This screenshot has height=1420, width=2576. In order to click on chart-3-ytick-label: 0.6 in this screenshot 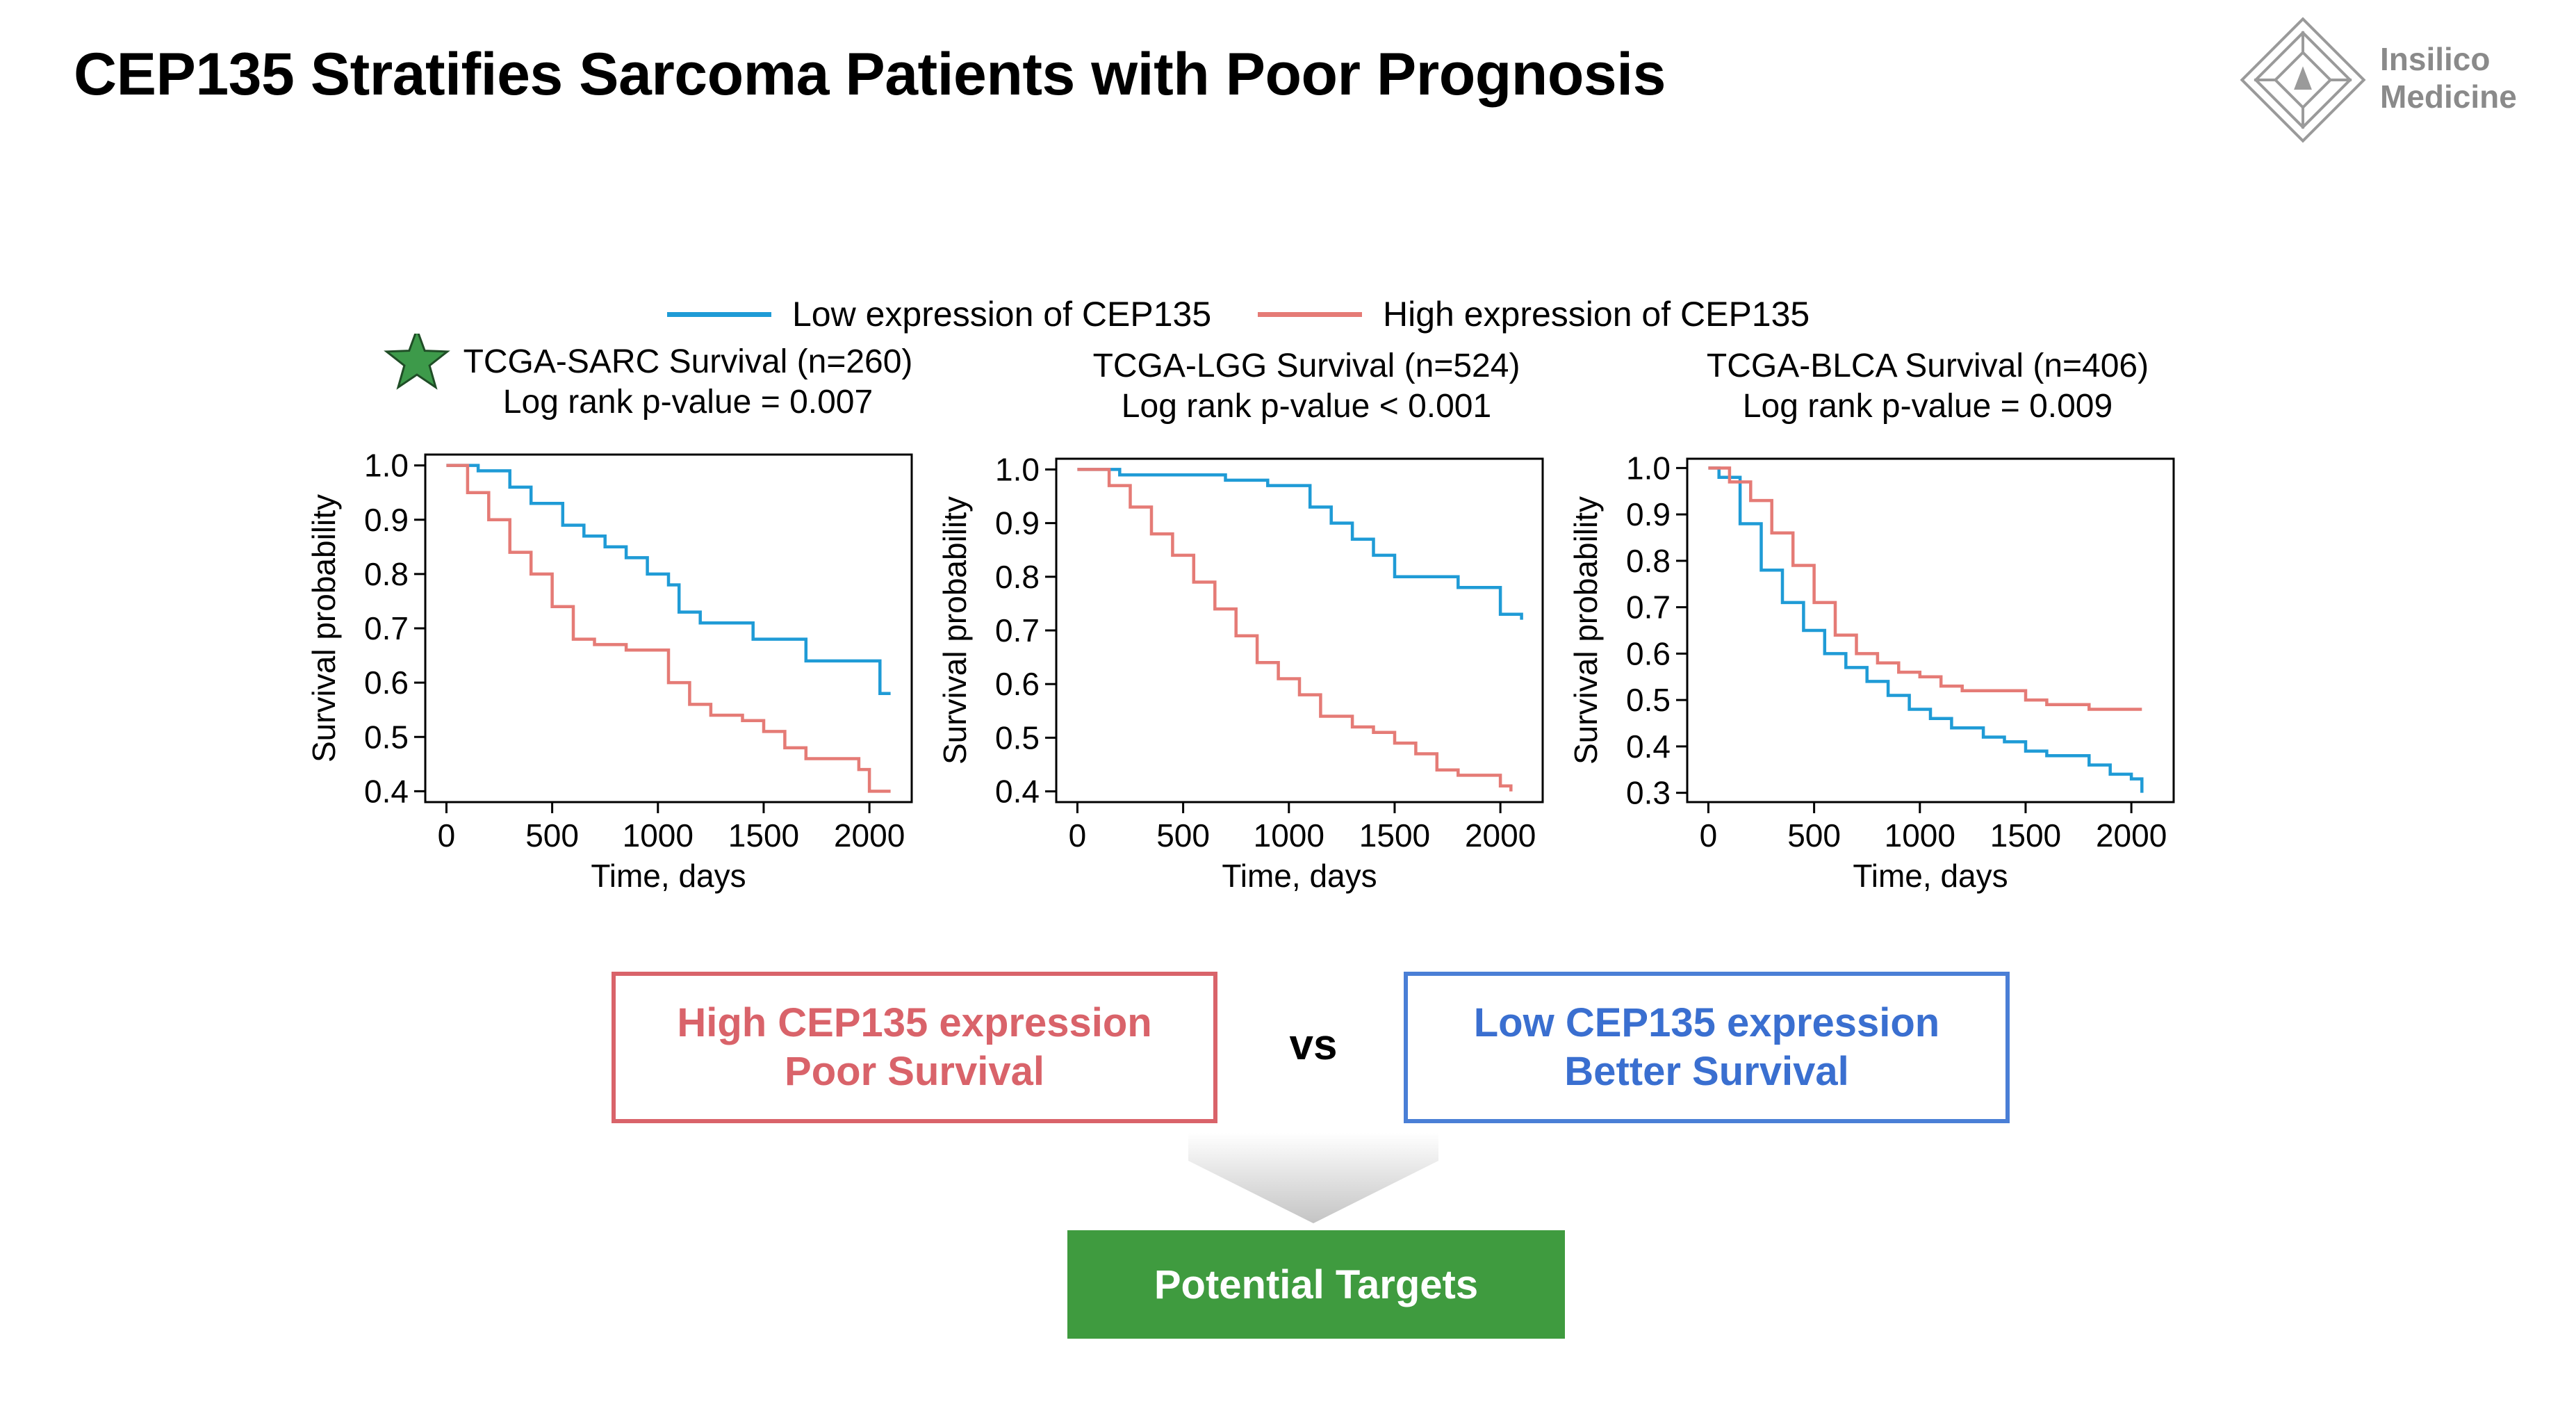, I will do `click(1648, 653)`.